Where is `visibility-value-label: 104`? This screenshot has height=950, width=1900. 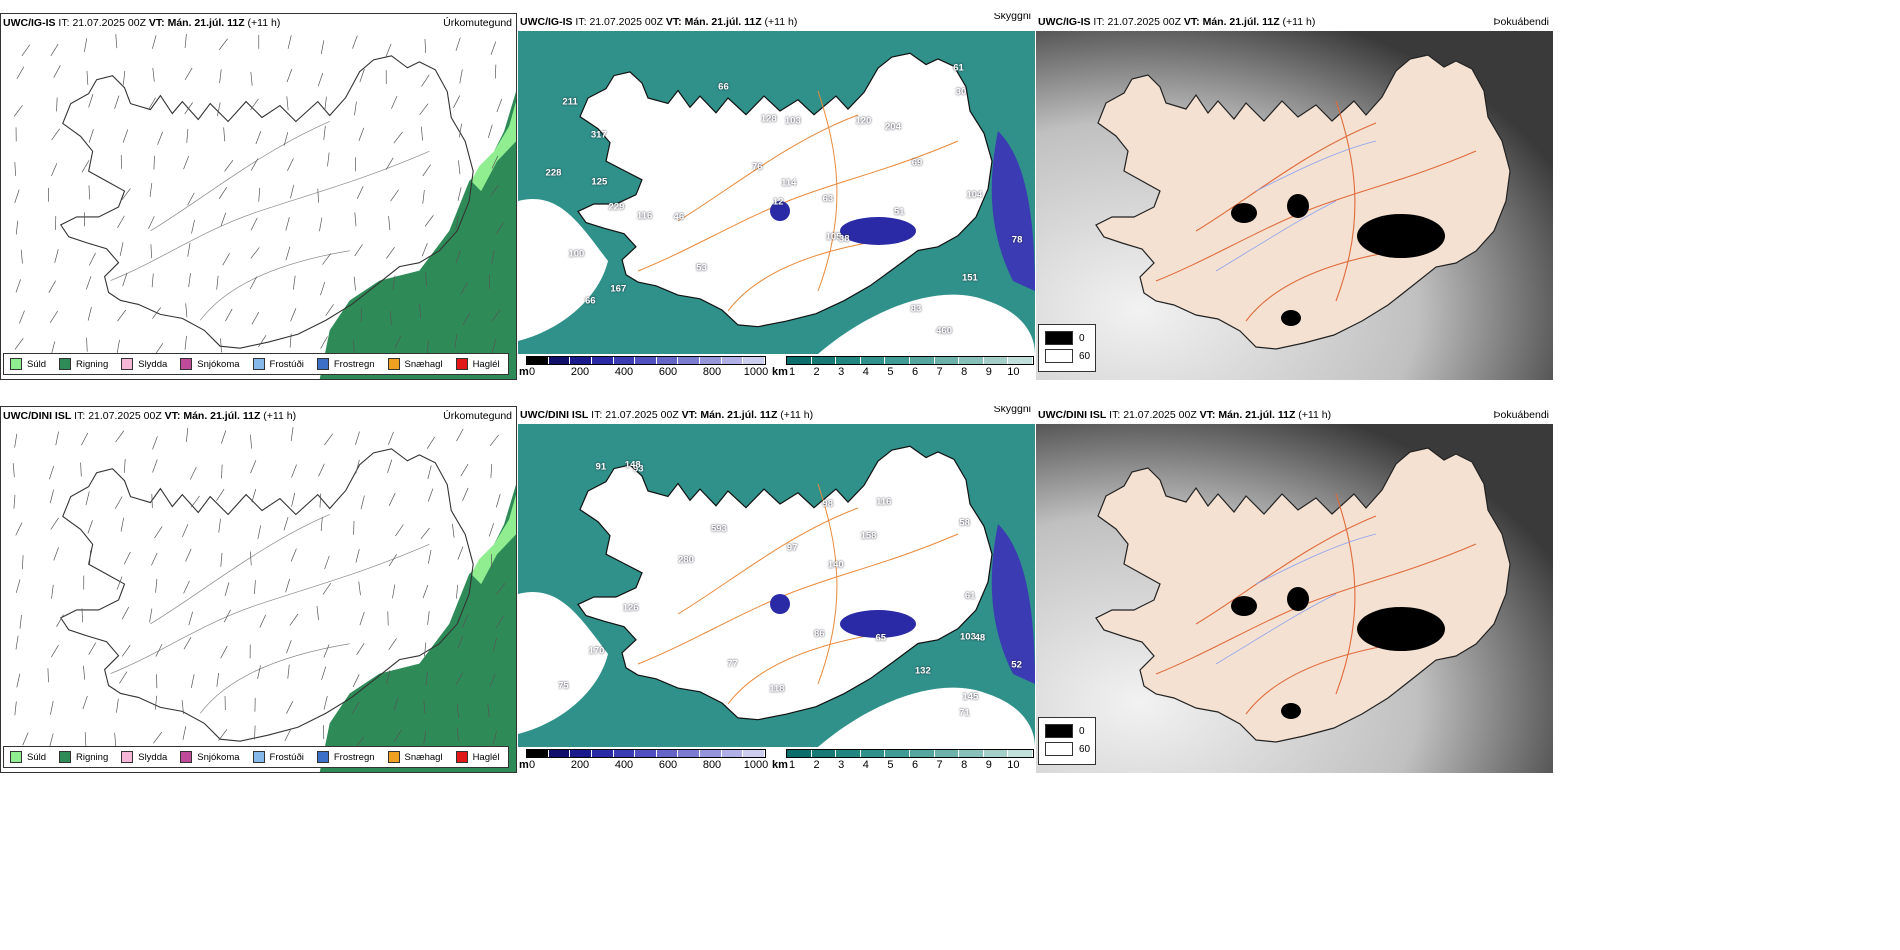
visibility-value-label: 104 is located at coordinates (974, 195).